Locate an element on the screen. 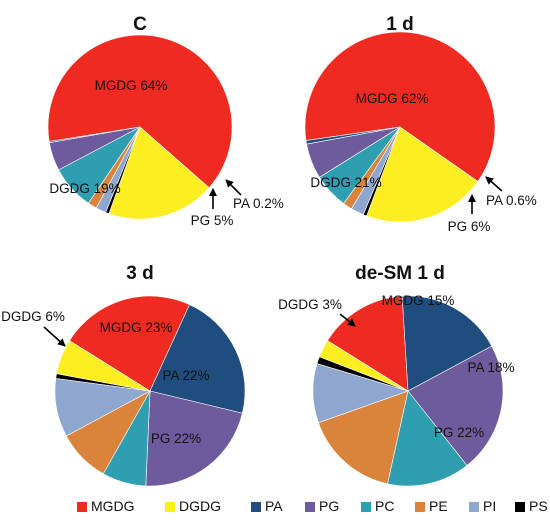  label-desm-pg: PG 22% is located at coordinates (459, 432).